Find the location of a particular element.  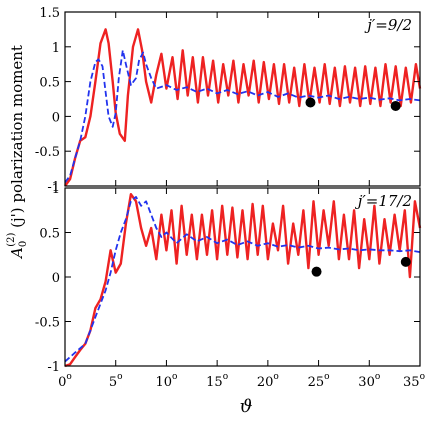

y-tick-label-bottom-4: 1 is located at coordinates (56, 189).